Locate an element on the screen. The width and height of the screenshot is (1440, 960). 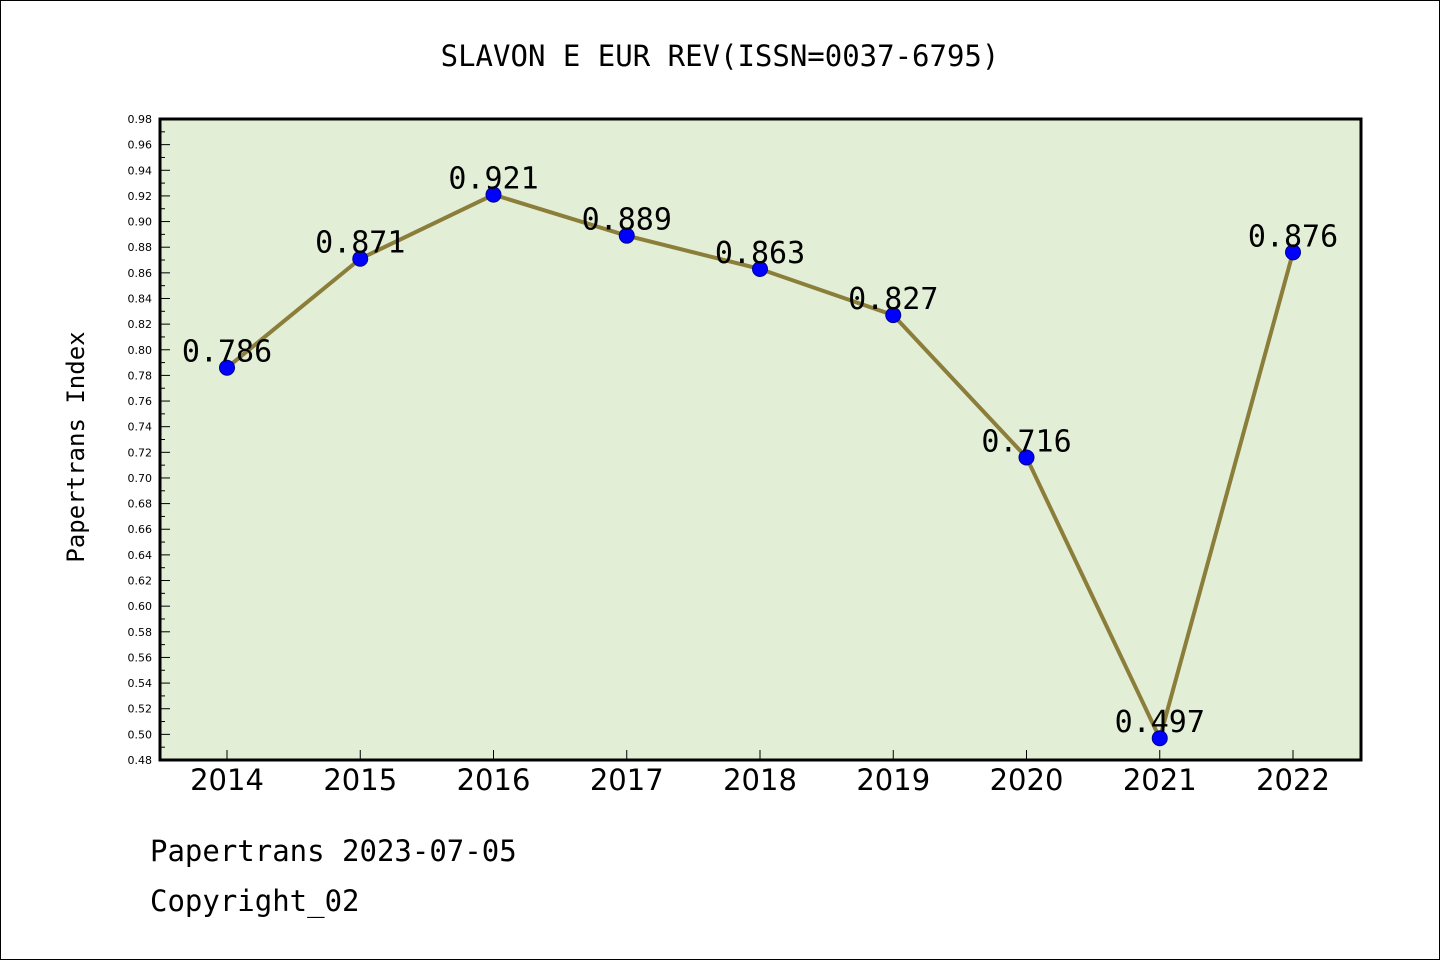
x-tick-label: 2014 is located at coordinates (227, 780).